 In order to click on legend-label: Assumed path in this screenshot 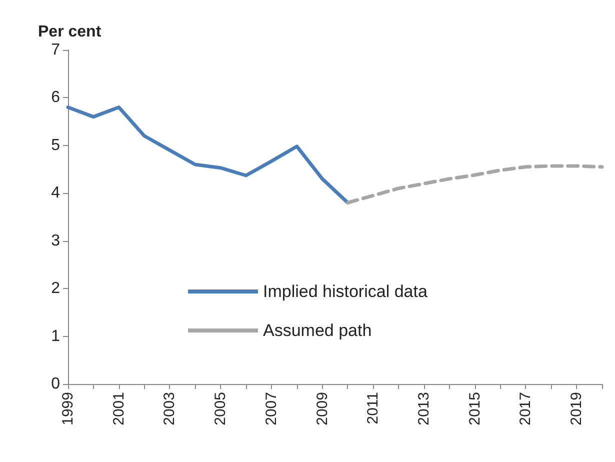, I will do `click(317, 330)`.